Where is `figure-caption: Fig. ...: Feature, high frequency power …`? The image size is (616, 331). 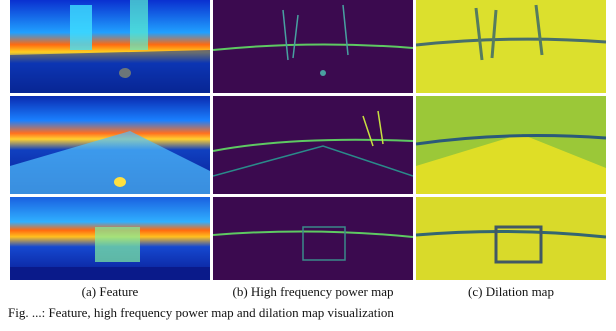
figure-caption: Fig. ...: Feature, high frequency power … is located at coordinates (201, 312).